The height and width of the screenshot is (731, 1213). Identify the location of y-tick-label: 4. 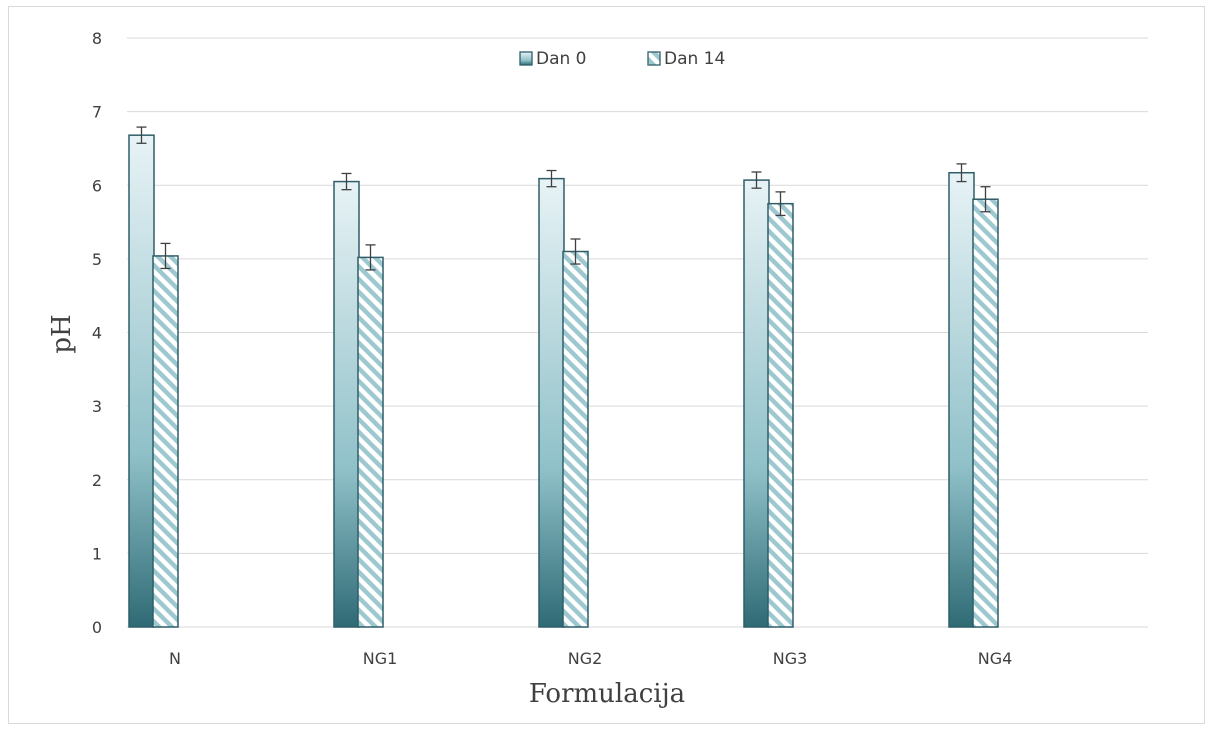
(97, 333).